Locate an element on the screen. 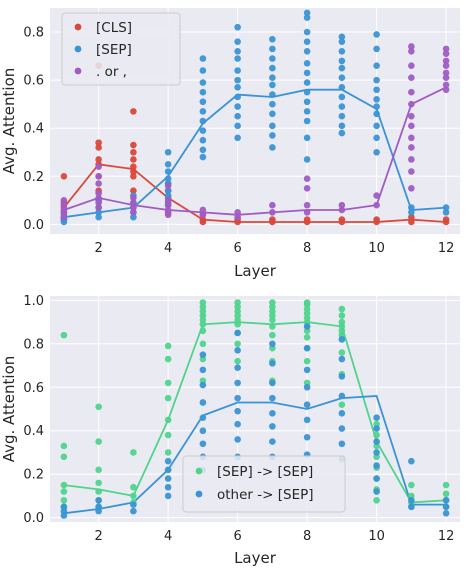 This screenshot has height=569, width=474. y-tick-label: 0.8 is located at coordinates (33, 33).